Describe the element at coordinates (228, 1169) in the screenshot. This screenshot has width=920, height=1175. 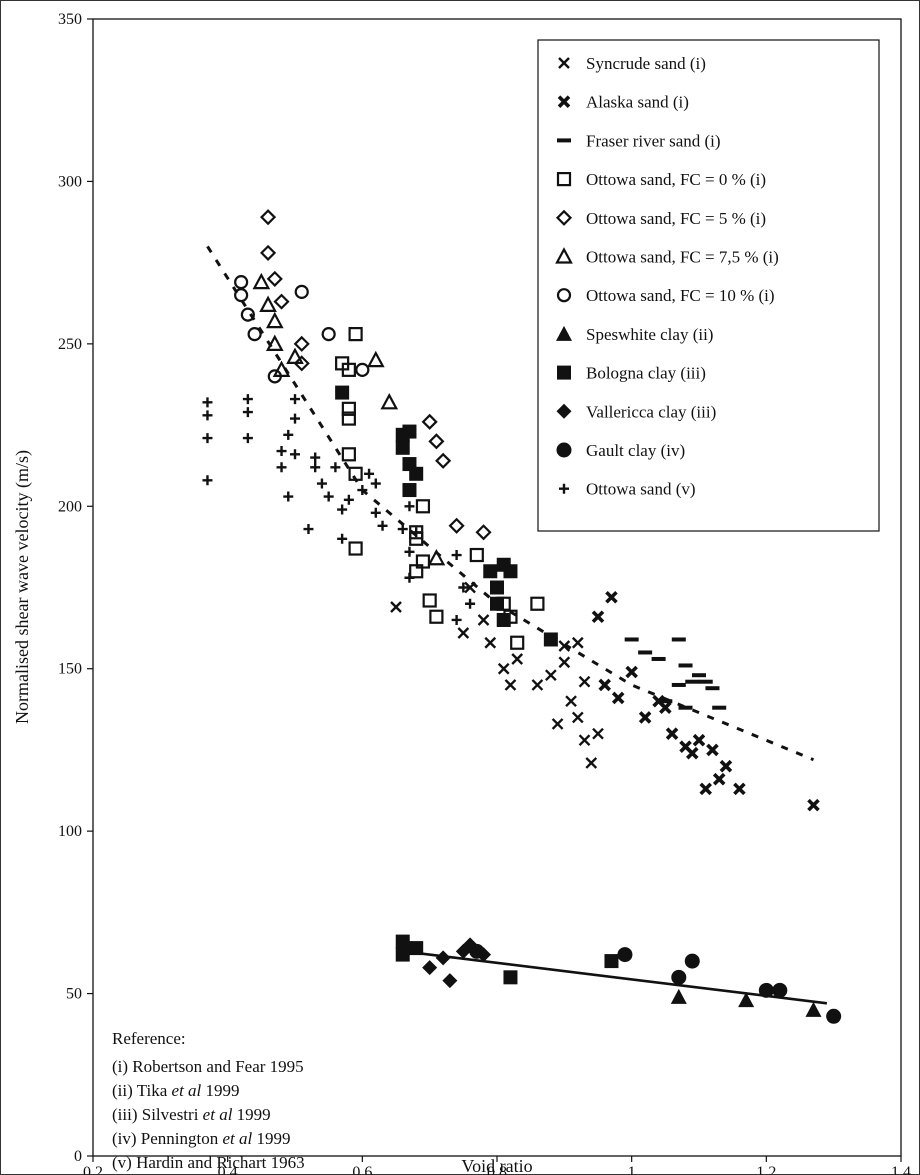
I see `x-tick-label: 0,4` at that location.